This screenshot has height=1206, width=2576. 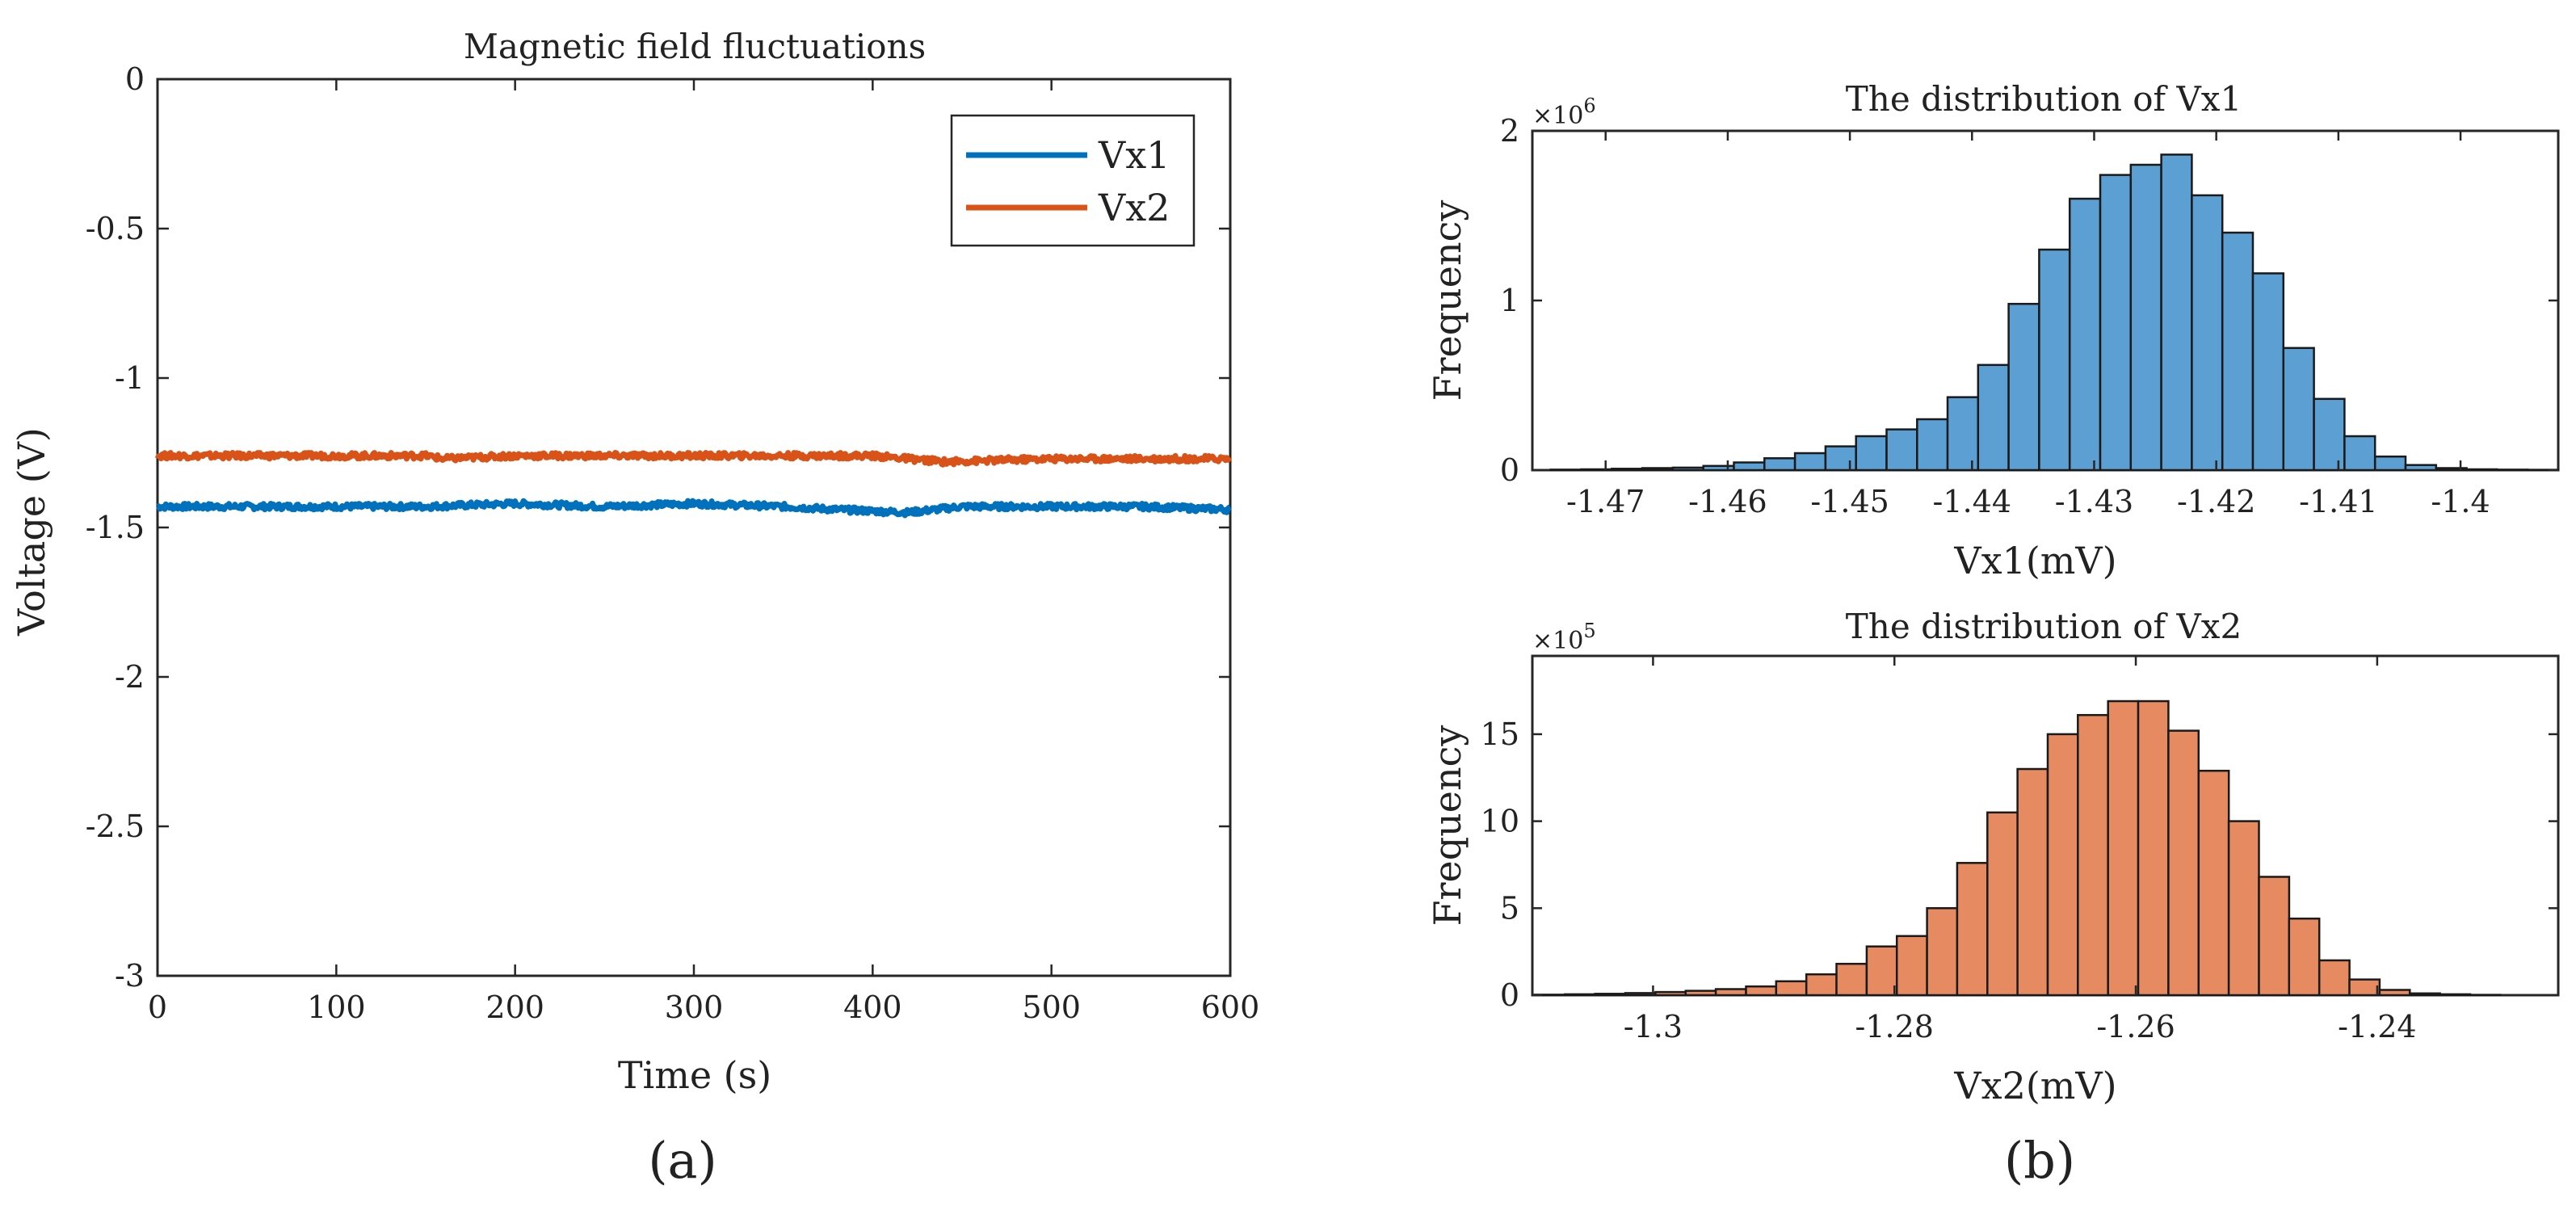 What do you see at coordinates (115, 826) in the screenshot?
I see `y-tick-label: -2.5` at bounding box center [115, 826].